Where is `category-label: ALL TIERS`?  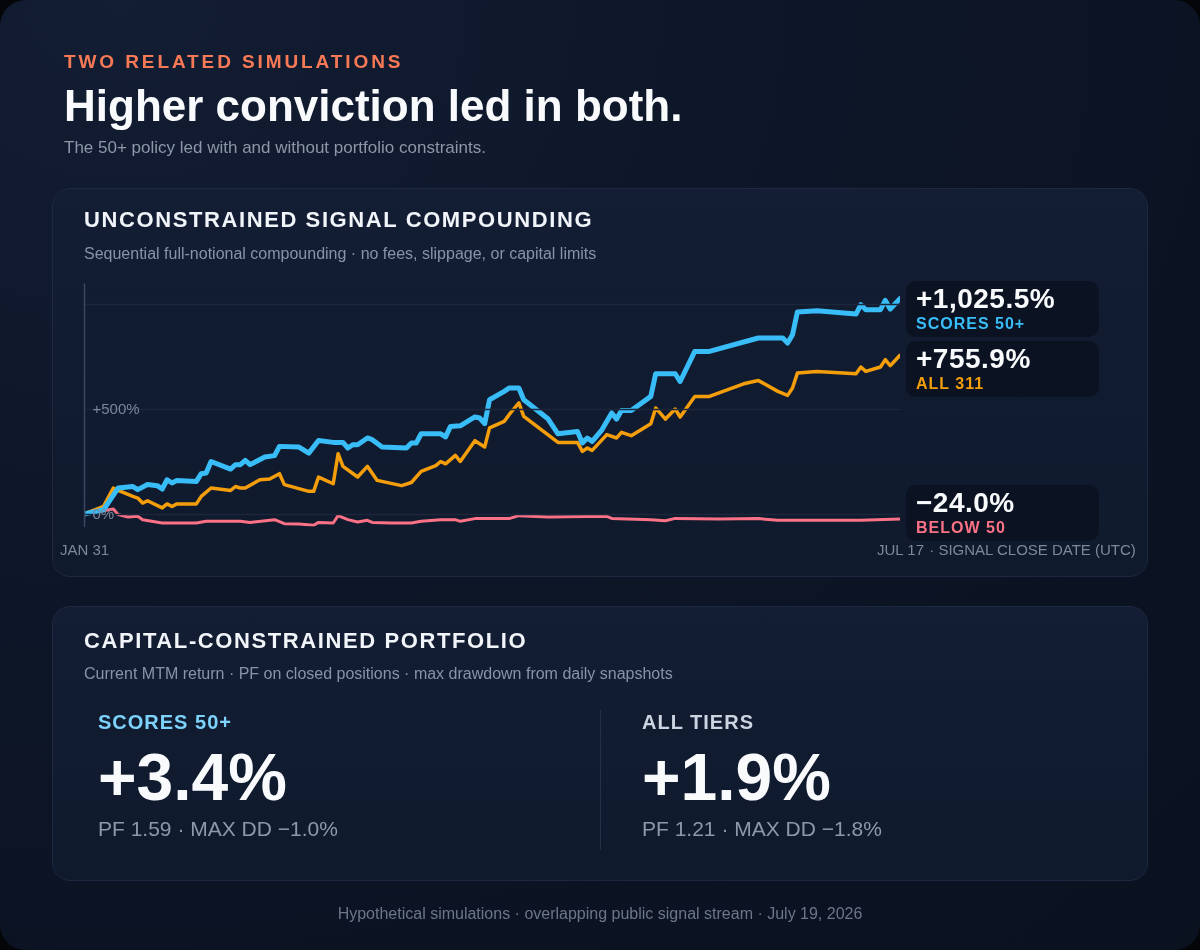
category-label: ALL TIERS is located at coordinates (698, 722).